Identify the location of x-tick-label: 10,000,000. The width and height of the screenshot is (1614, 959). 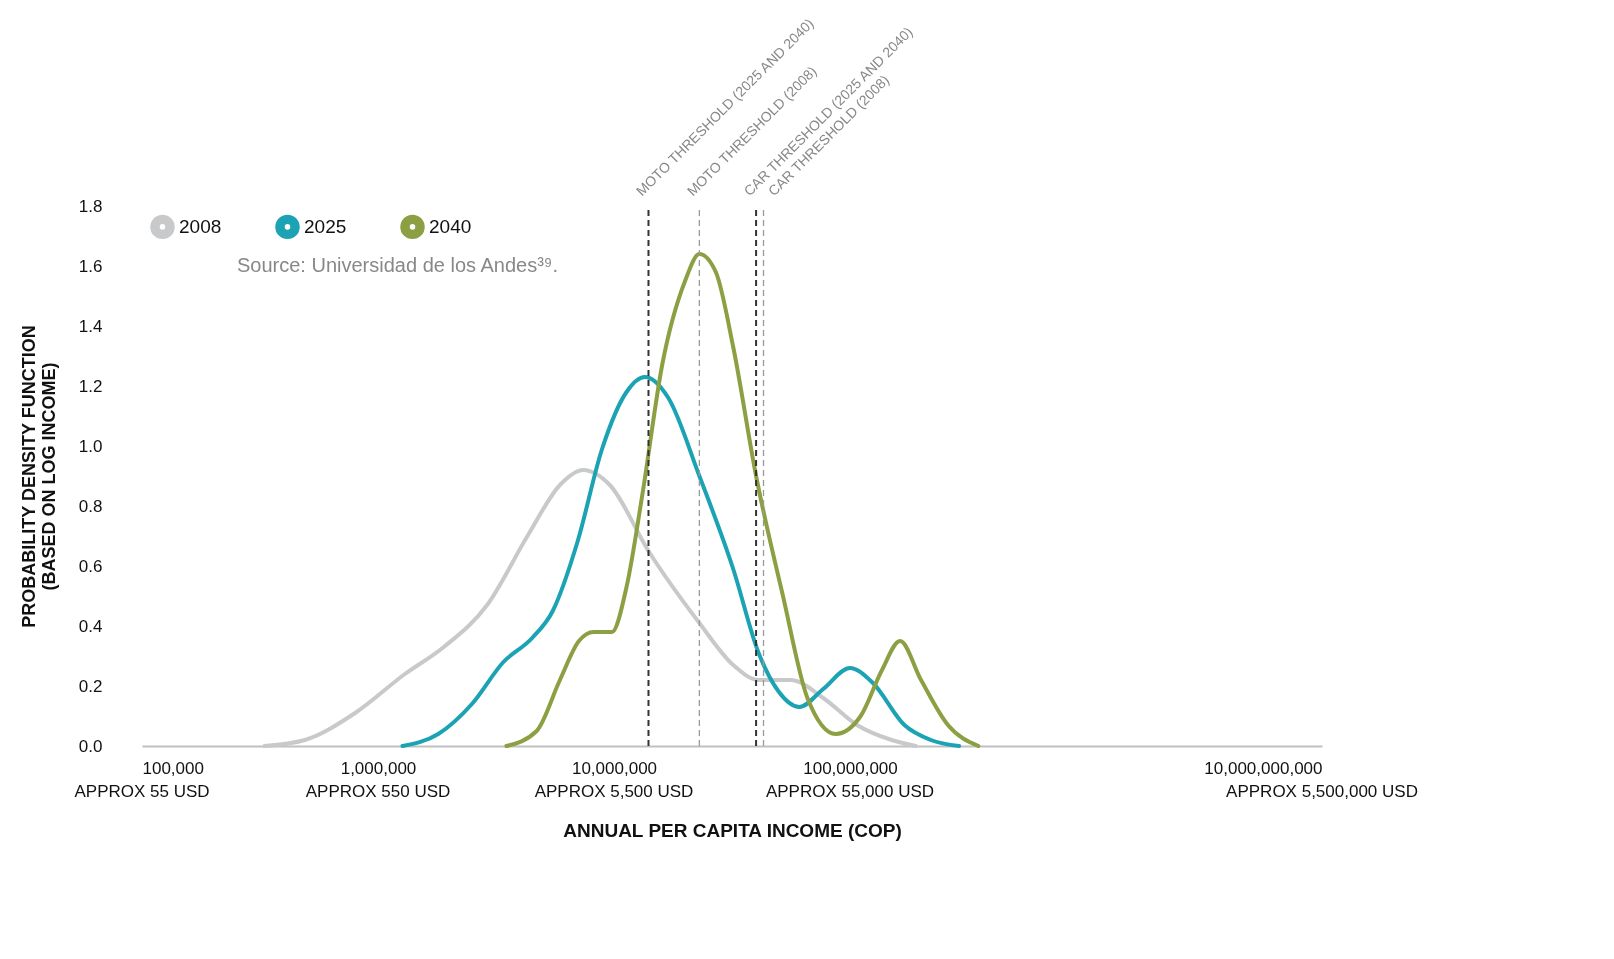
(614, 768).